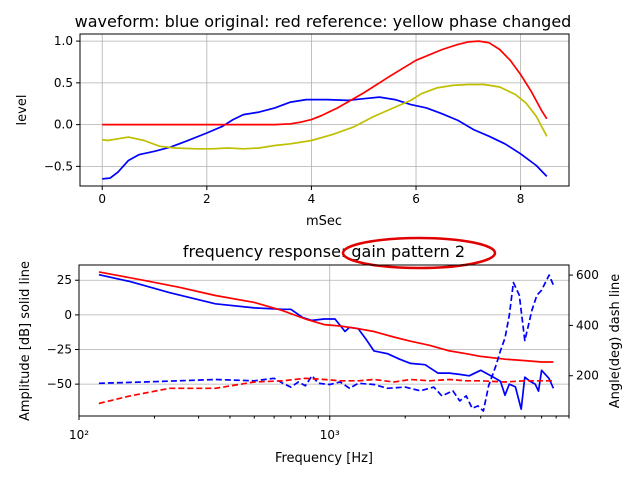 The width and height of the screenshot is (640, 480). Describe the element at coordinates (312, 199) in the screenshot. I see `waveform-x-tick-label: 4` at that location.